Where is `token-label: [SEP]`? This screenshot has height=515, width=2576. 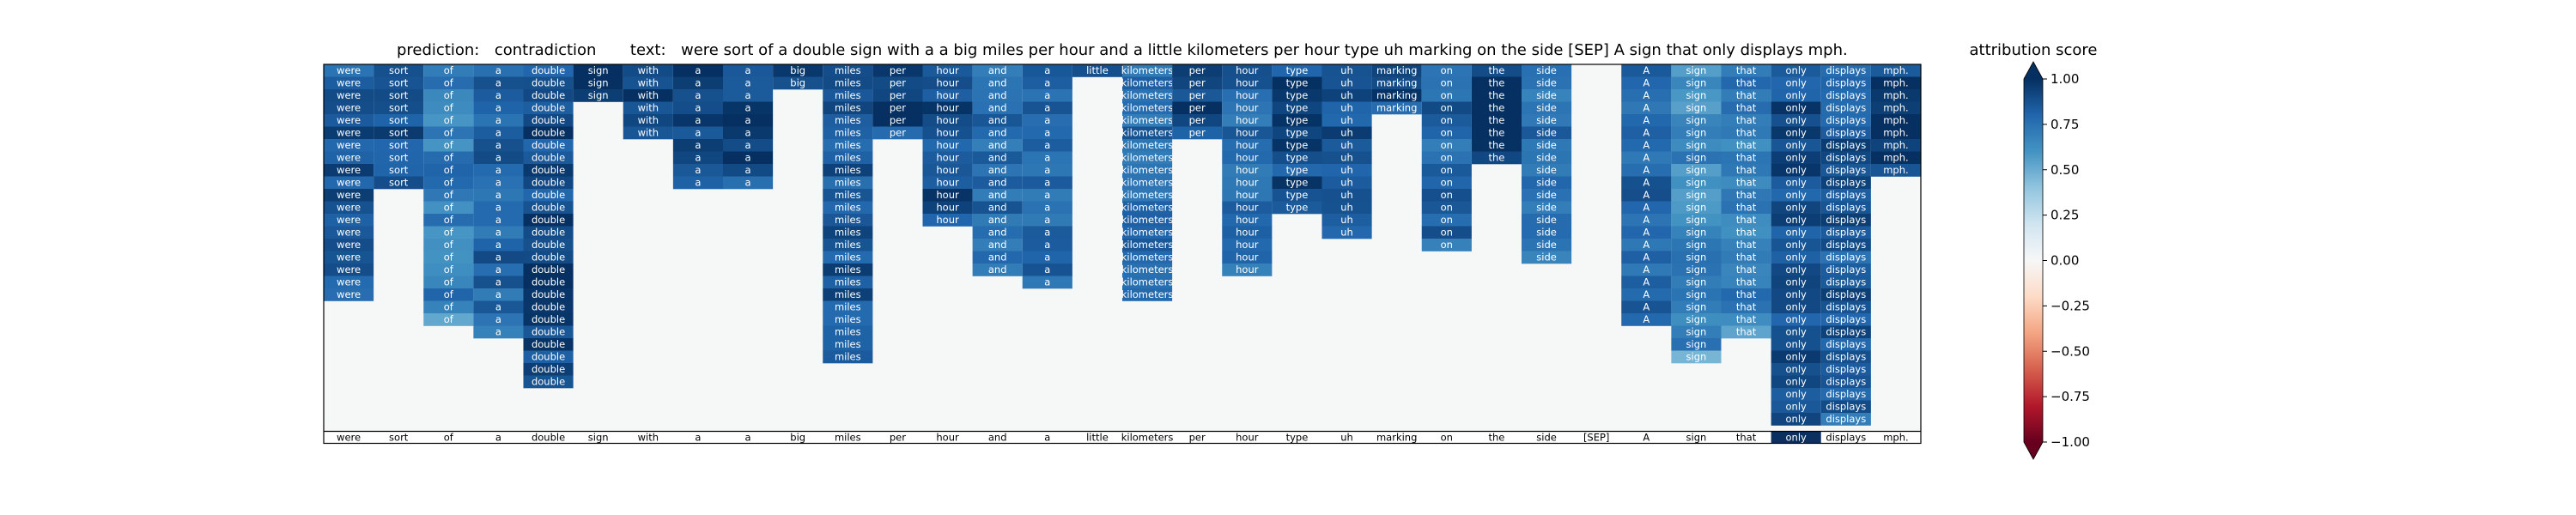
token-label: [SEP] is located at coordinates (1596, 438).